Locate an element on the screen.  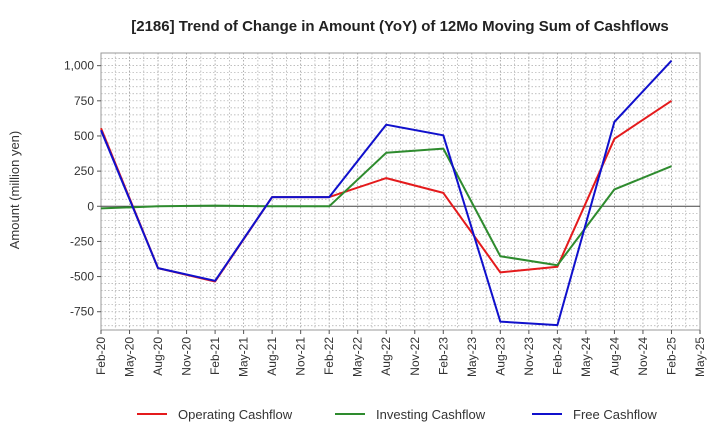
x-tick-label: Nov-21 is located at coordinates (301, 356).